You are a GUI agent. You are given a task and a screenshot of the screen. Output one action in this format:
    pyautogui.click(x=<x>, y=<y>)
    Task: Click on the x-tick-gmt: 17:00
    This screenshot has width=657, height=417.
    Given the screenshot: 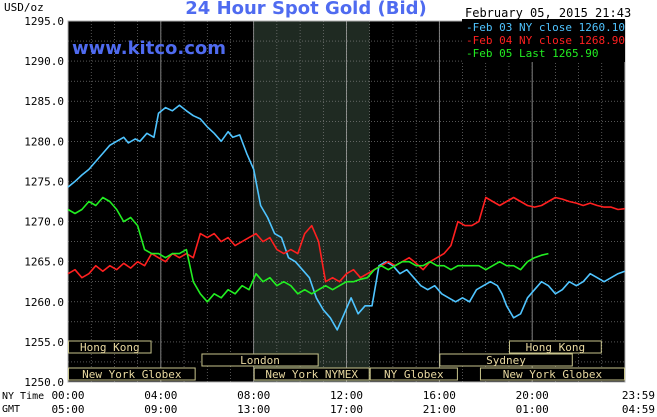 What is the action you would take?
    pyautogui.click(x=346, y=409)
    